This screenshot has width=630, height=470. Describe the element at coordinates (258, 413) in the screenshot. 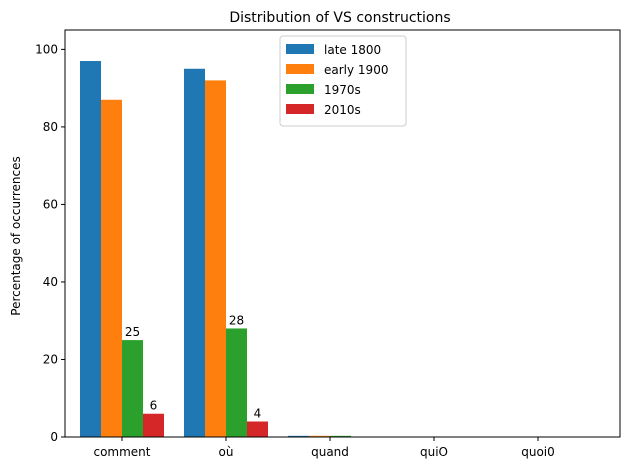

I see `data-label: 4` at that location.